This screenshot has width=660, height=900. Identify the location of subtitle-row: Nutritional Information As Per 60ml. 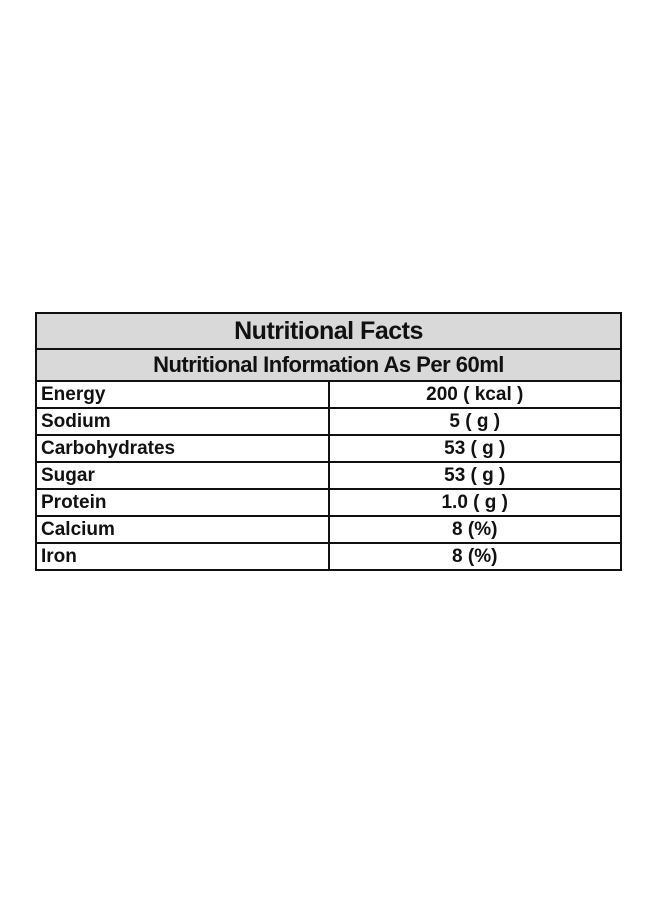
(328, 365).